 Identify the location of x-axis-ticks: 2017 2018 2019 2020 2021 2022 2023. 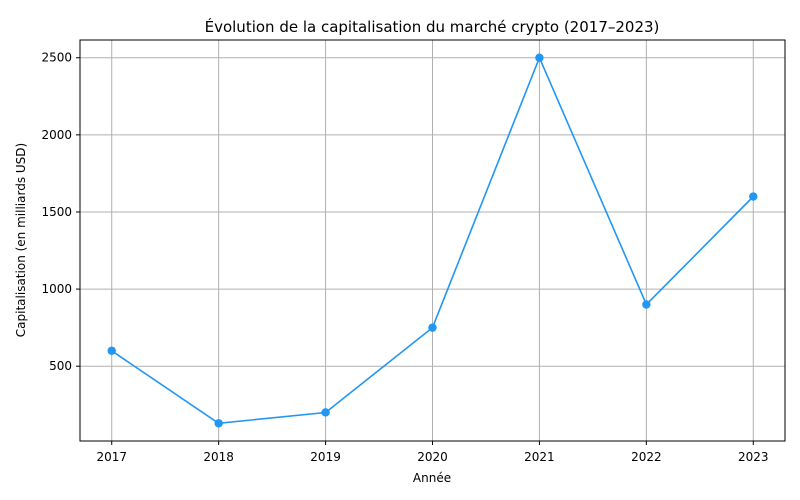
(432, 452).